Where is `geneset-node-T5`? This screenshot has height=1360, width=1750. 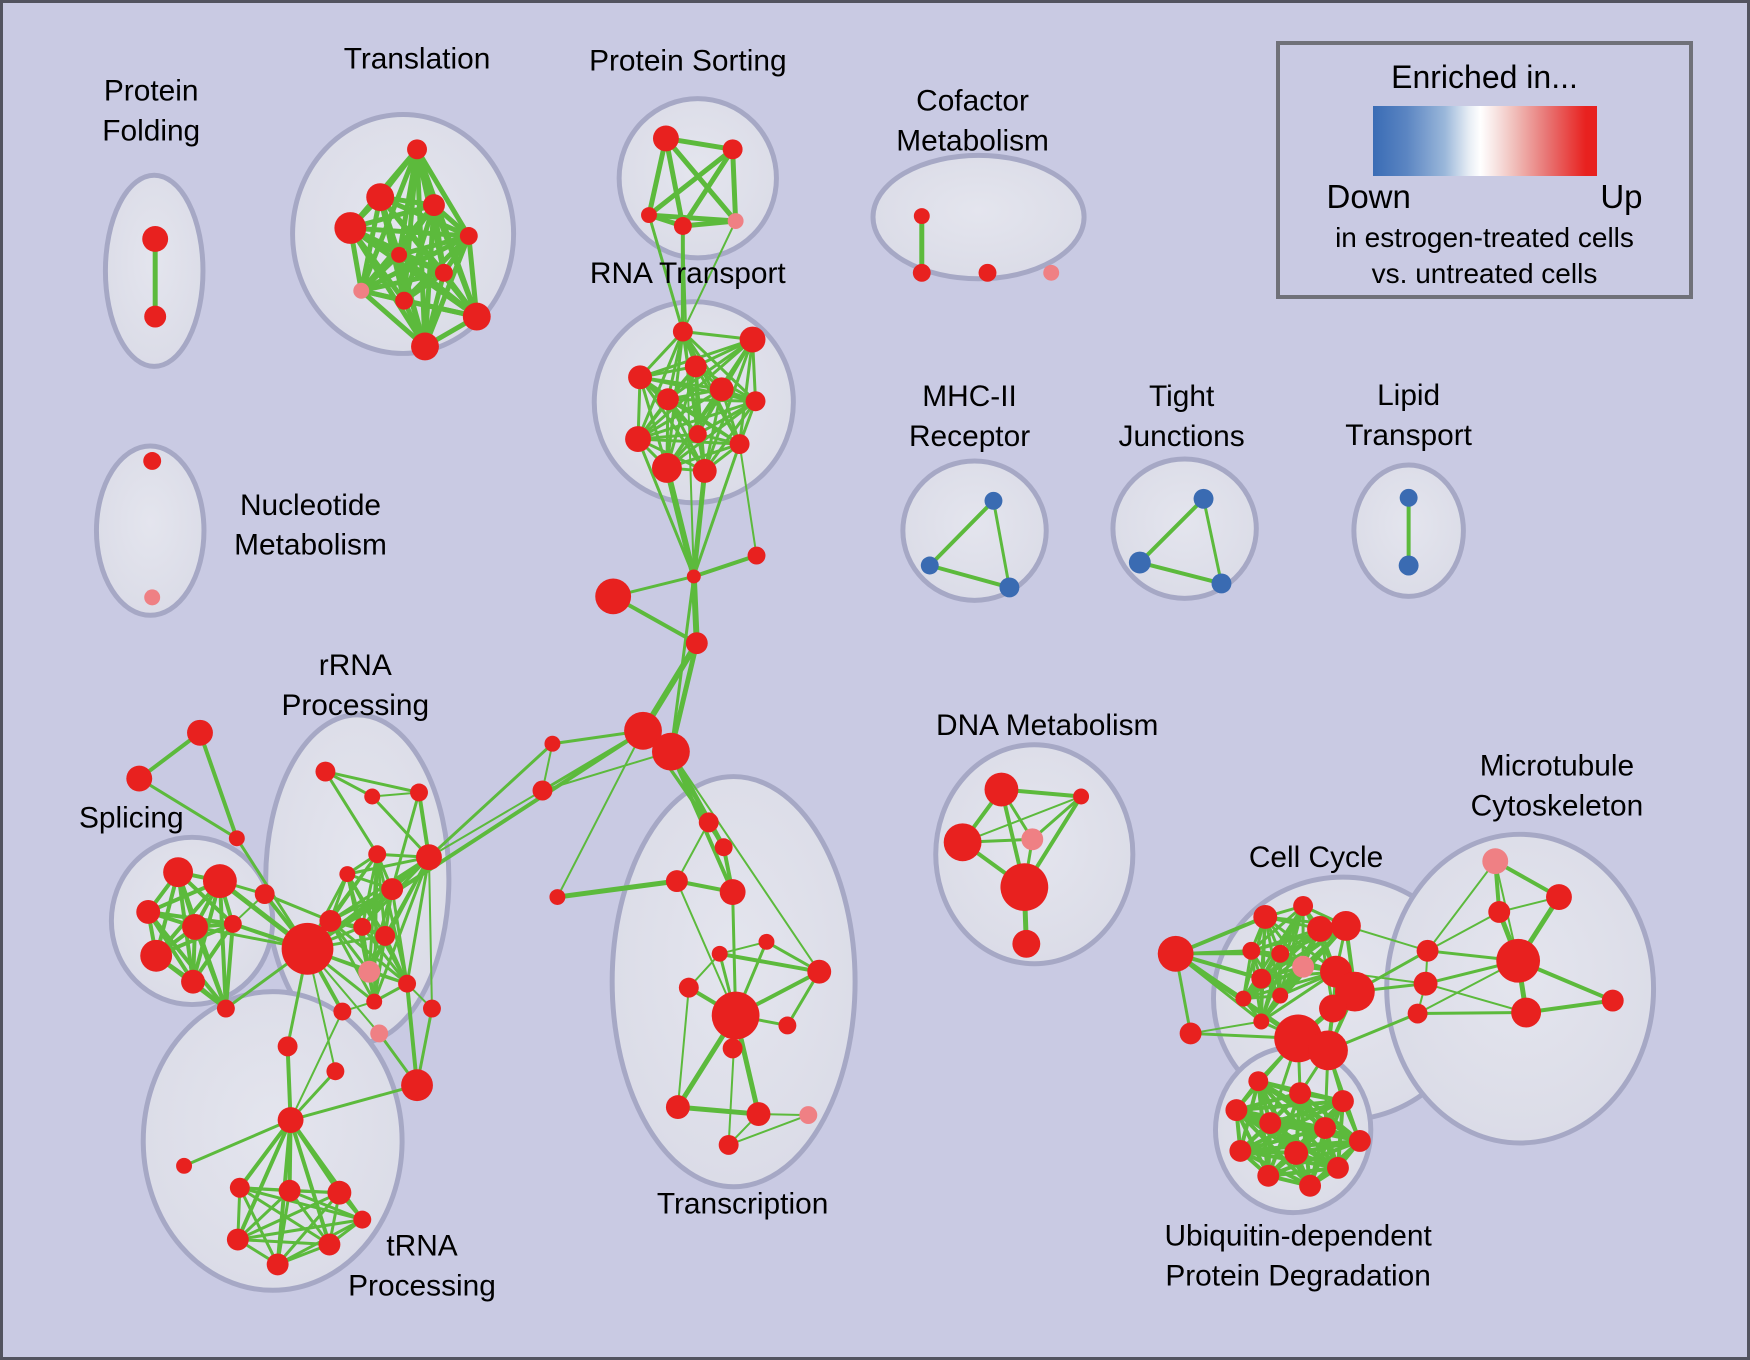 geneset-node-T5 is located at coordinates (468, 236).